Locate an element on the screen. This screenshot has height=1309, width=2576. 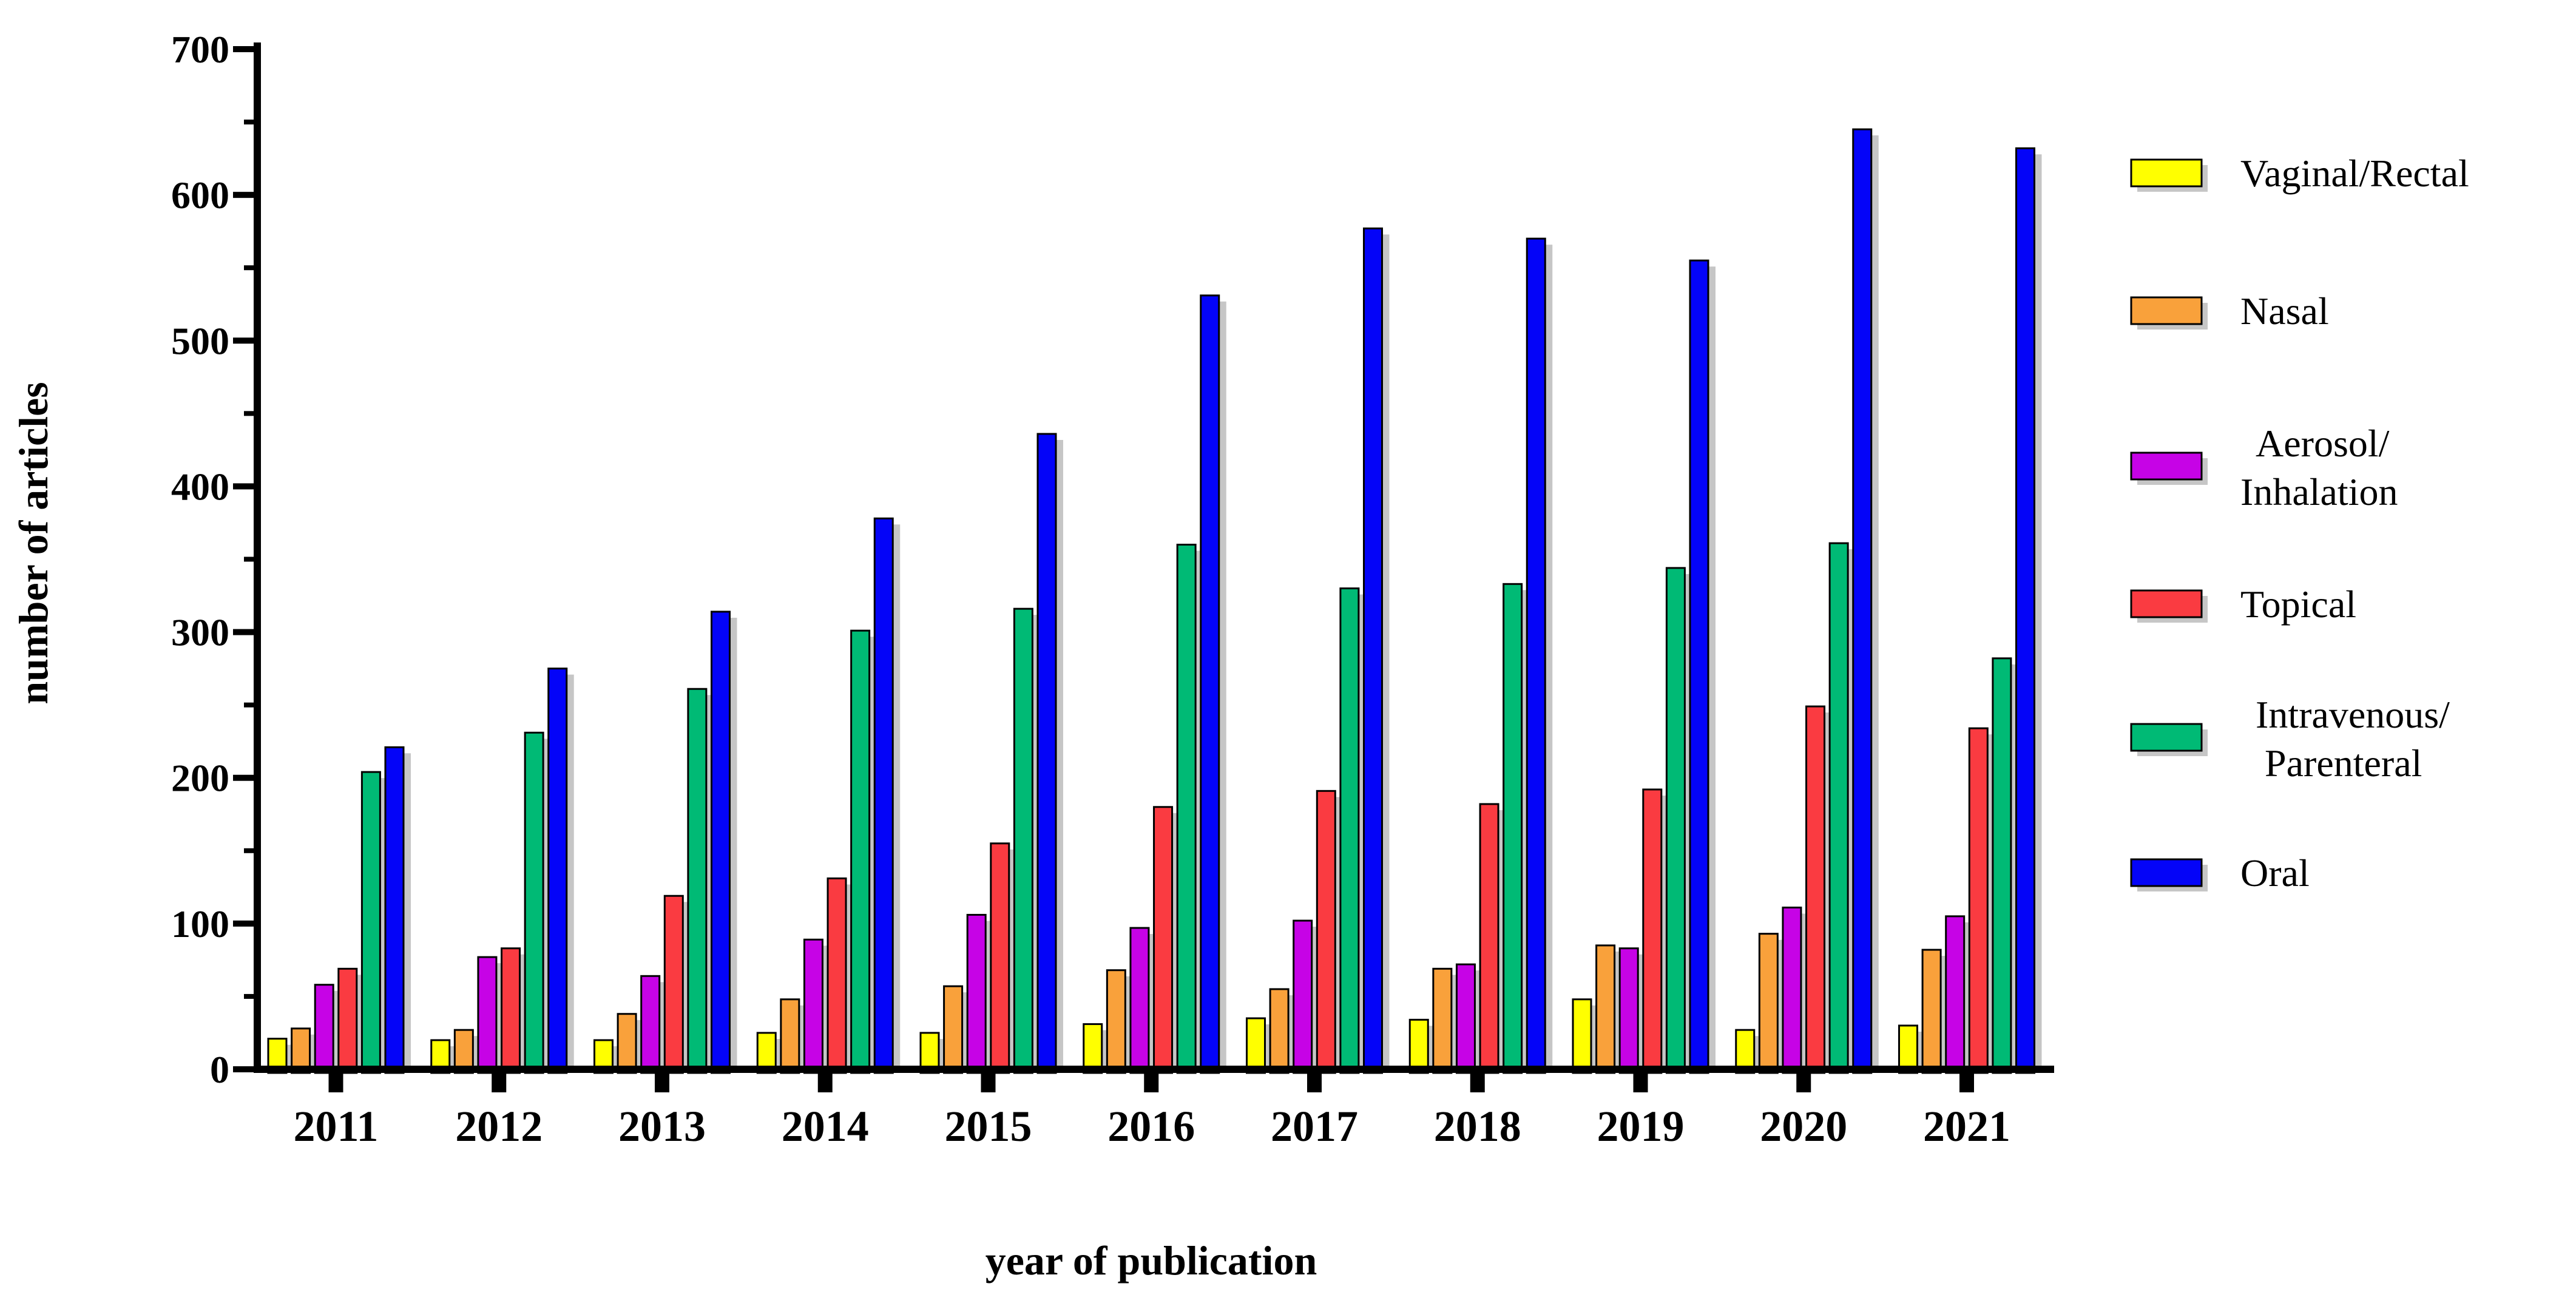
y-tick-label-300: 300 is located at coordinates (200, 632).